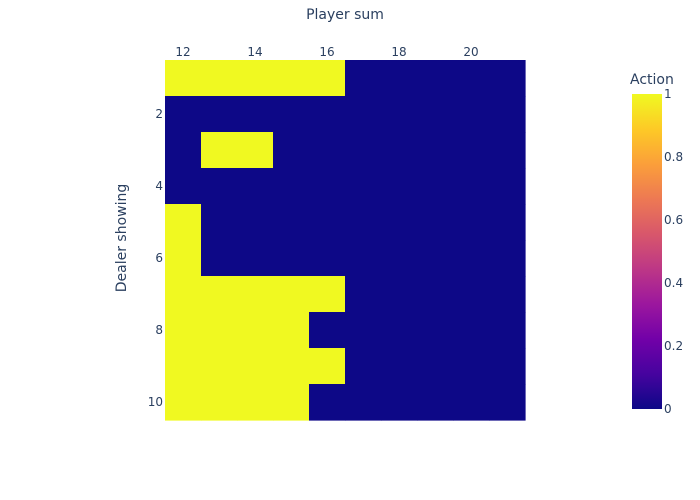  Describe the element at coordinates (673, 346) in the screenshot. I see `colorbar-tick-label: 0.2` at that location.